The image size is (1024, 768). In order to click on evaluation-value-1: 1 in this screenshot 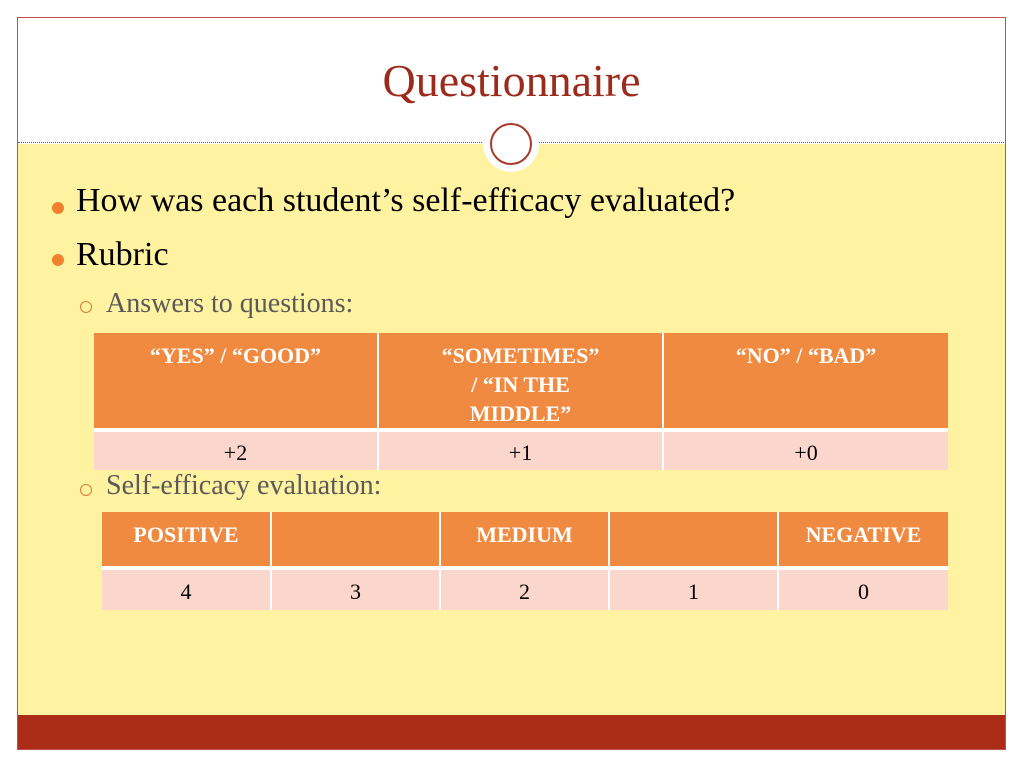, I will do `click(693, 588)`.